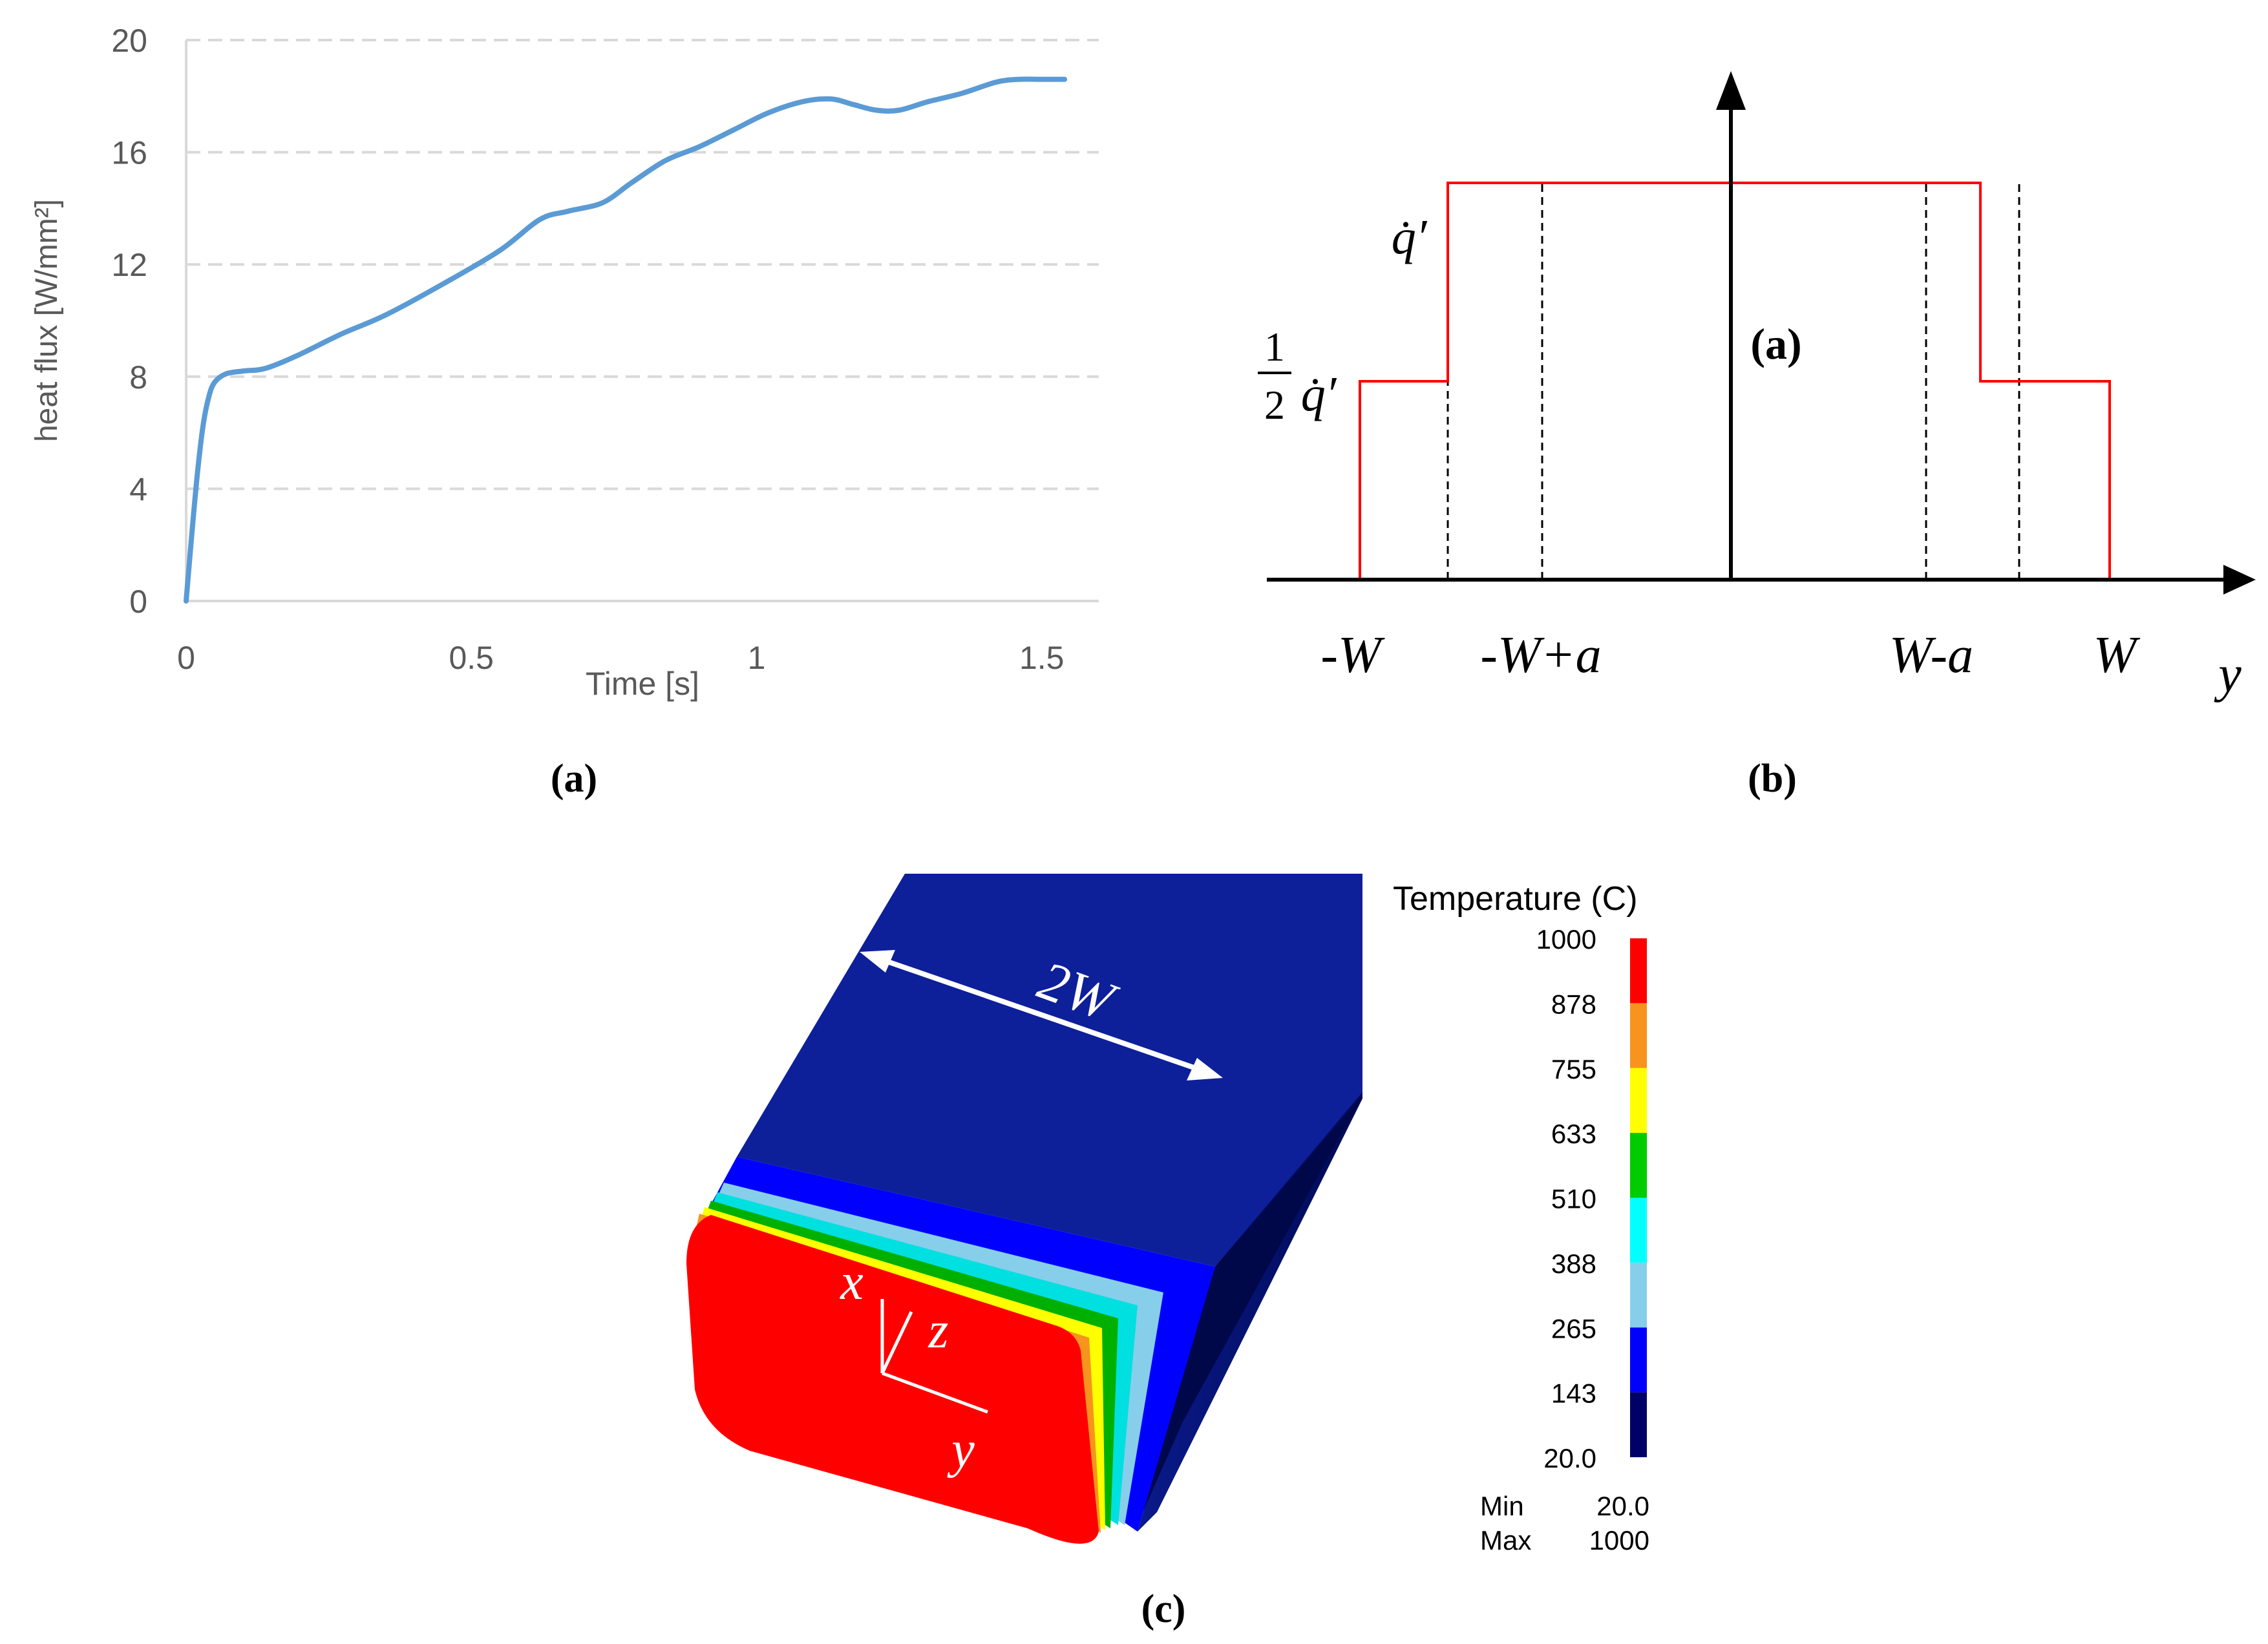  What do you see at coordinates (1566, 939) in the screenshot?
I see `legend-value: 1000` at bounding box center [1566, 939].